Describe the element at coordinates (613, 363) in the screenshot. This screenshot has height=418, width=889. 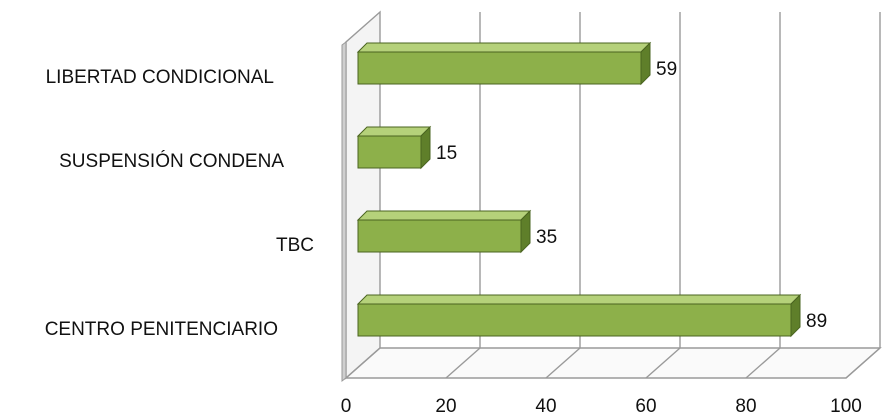
I see `floor` at that location.